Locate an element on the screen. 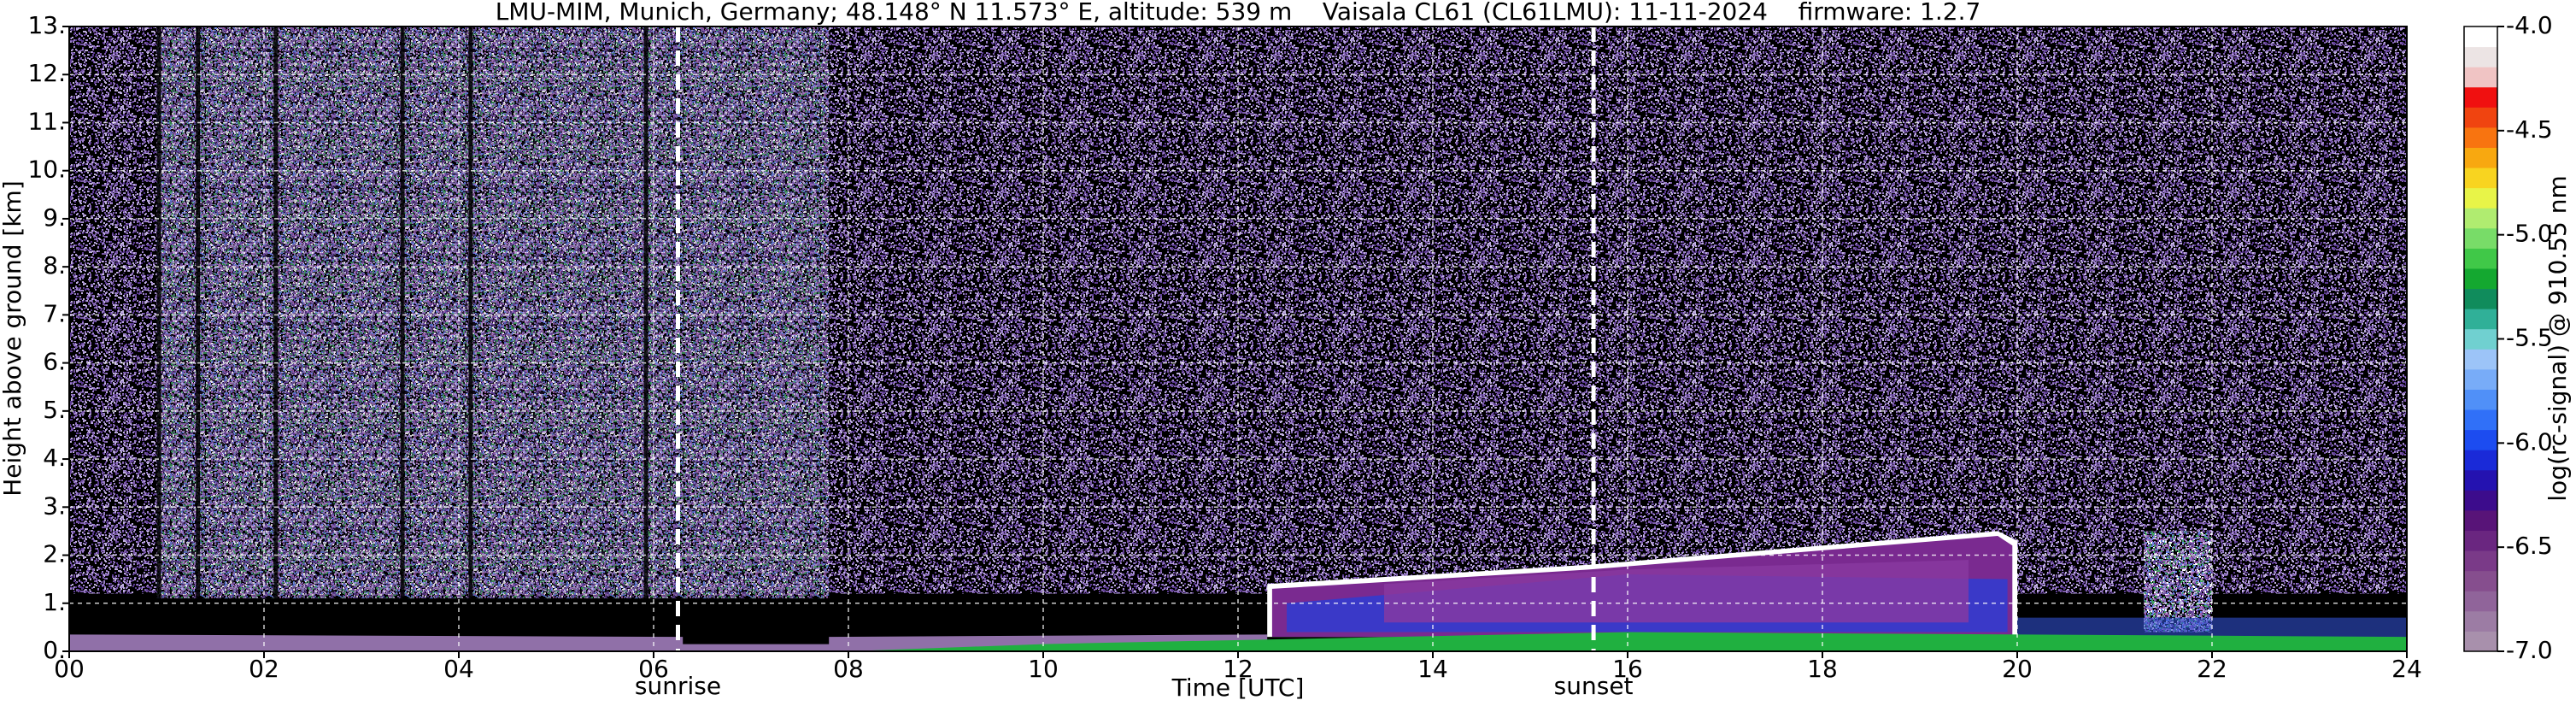 This screenshot has height=706, width=2576. colorbar-tick-label: -5.0 is located at coordinates (2529, 234).